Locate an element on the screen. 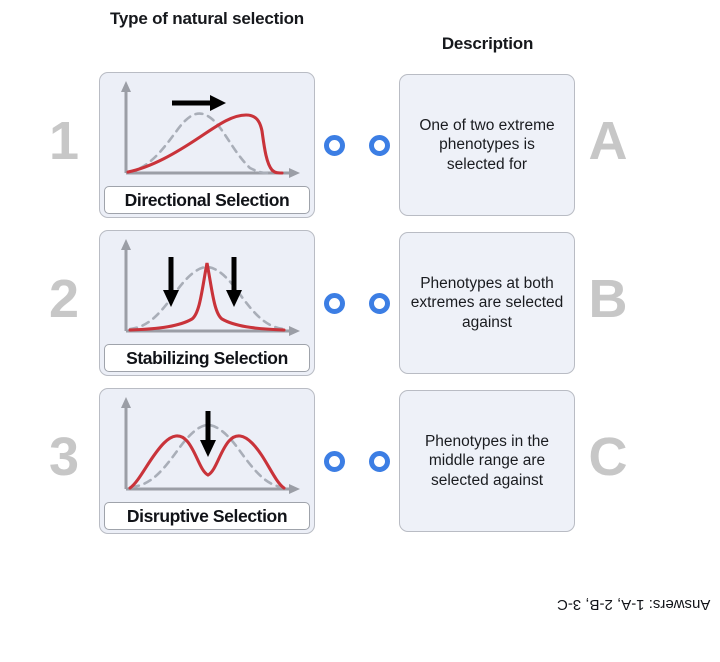 This screenshot has height=662, width=720. row-letter-label: A is located at coordinates (608, 141).